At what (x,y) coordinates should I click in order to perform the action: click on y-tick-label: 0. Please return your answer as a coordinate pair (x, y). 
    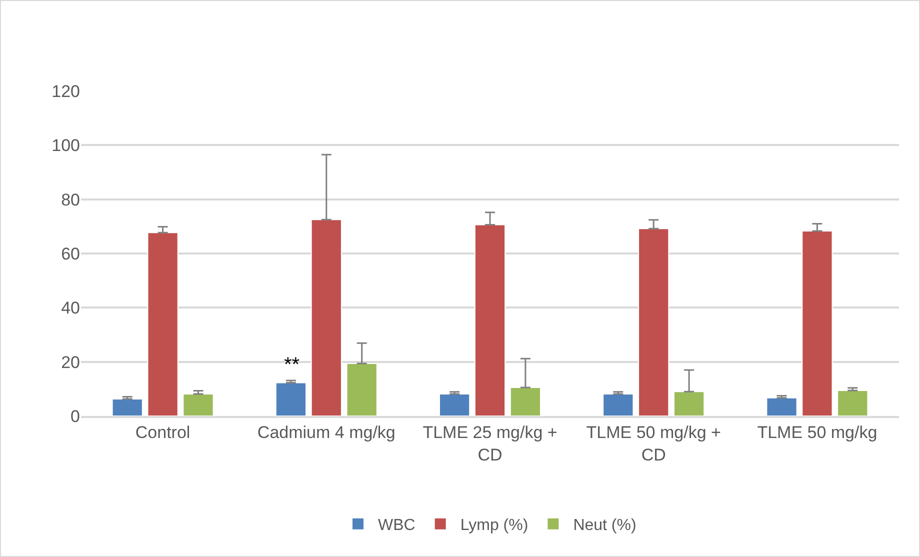
    Looking at the image, I should click on (75, 416).